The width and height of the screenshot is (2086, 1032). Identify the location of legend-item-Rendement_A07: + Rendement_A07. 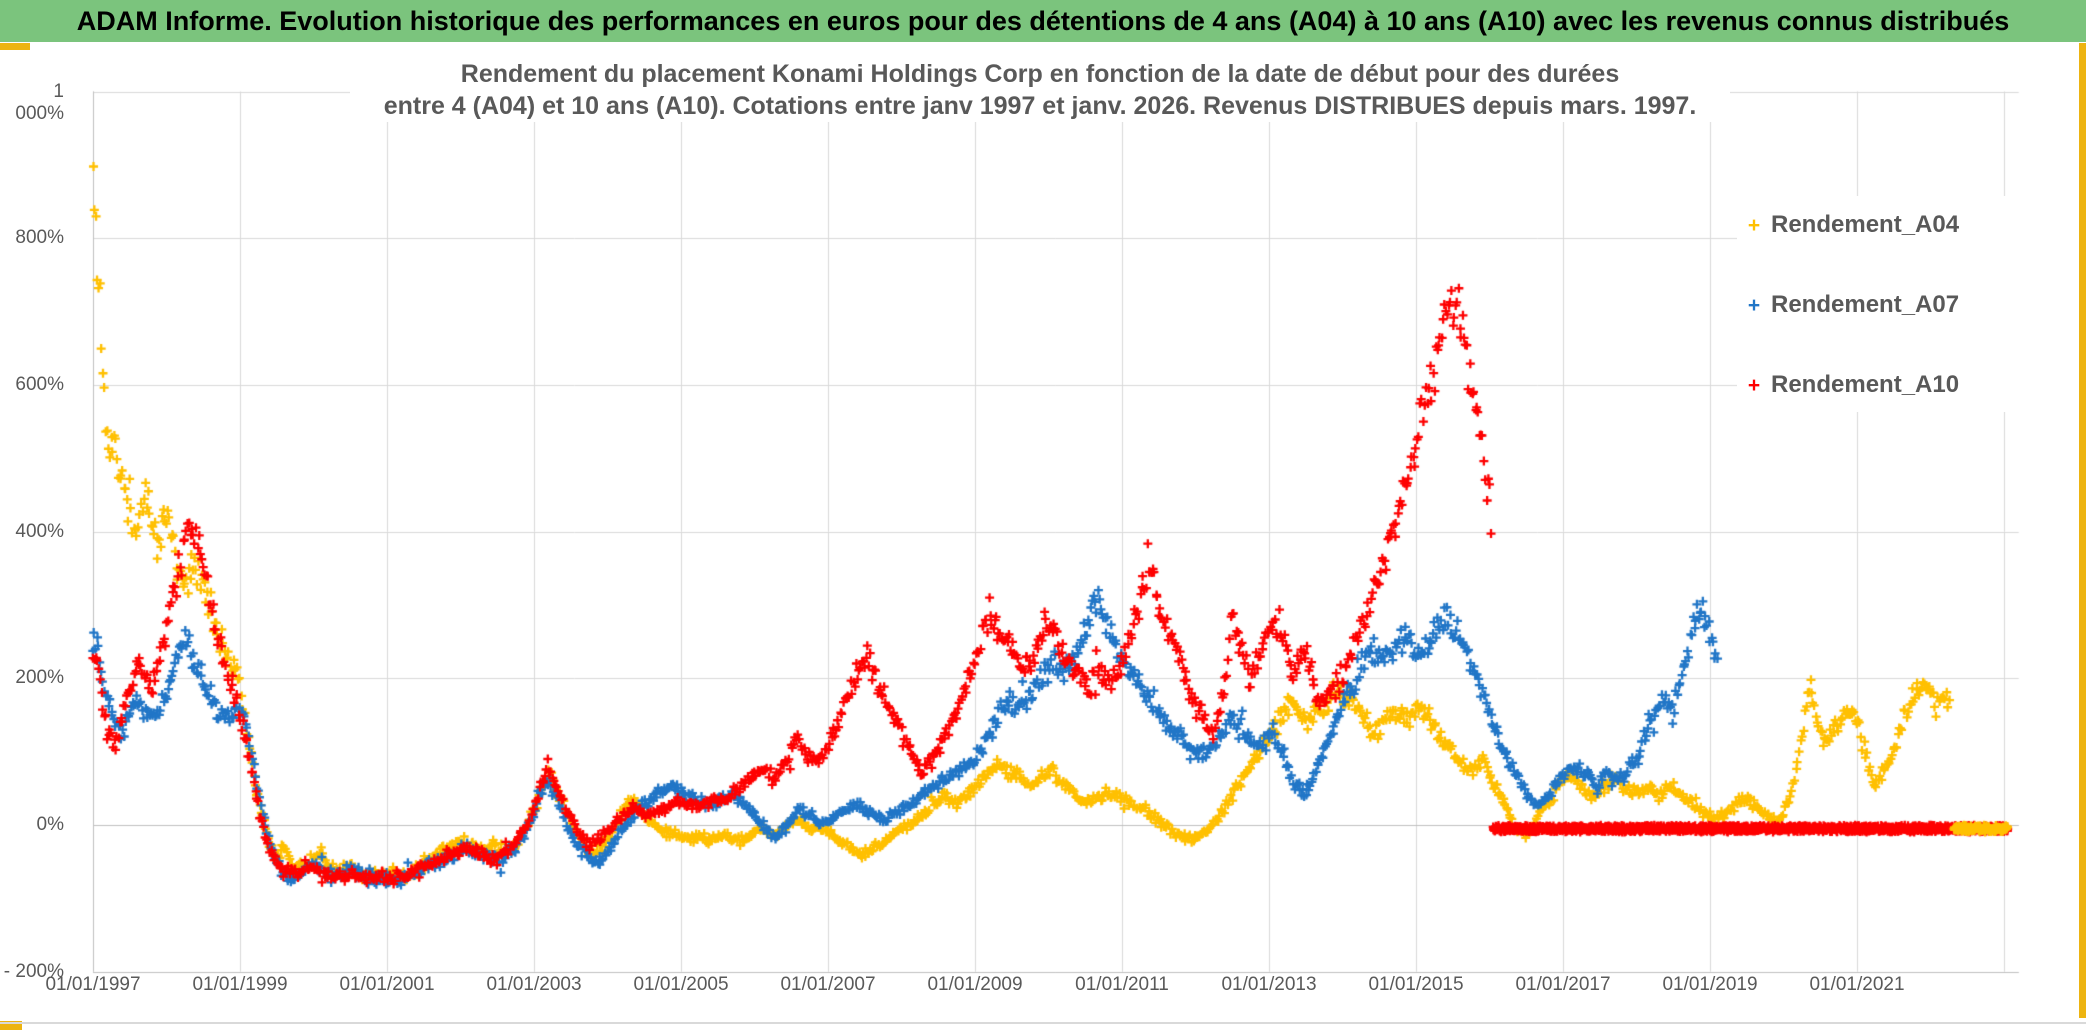
(1887, 305).